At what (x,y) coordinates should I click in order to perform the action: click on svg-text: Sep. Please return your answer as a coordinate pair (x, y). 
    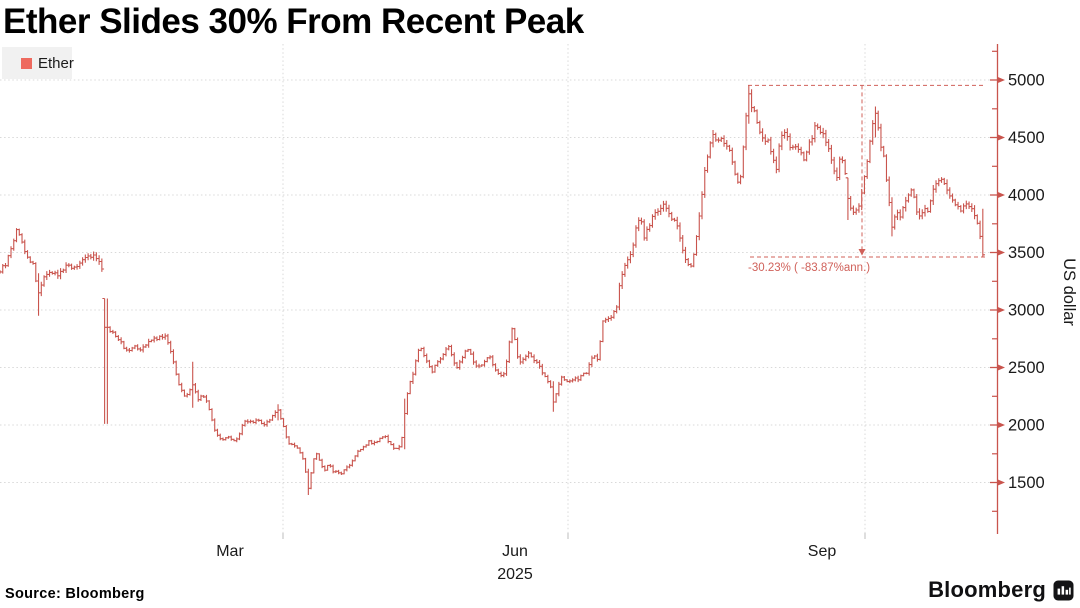
    Looking at the image, I should click on (822, 551).